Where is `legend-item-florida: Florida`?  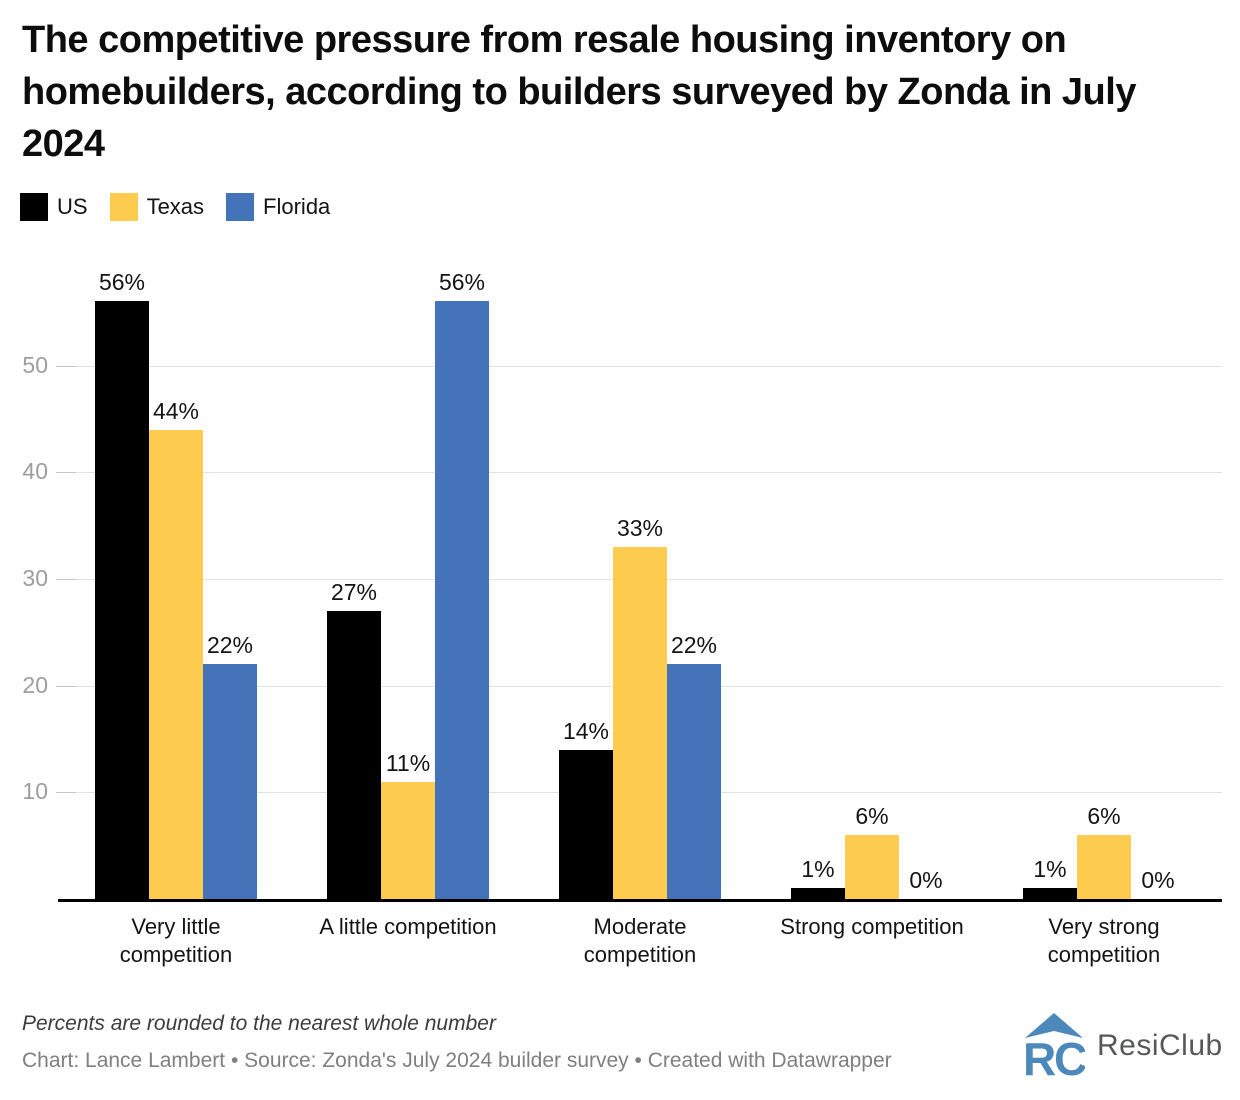 legend-item-florida: Florida is located at coordinates (278, 207).